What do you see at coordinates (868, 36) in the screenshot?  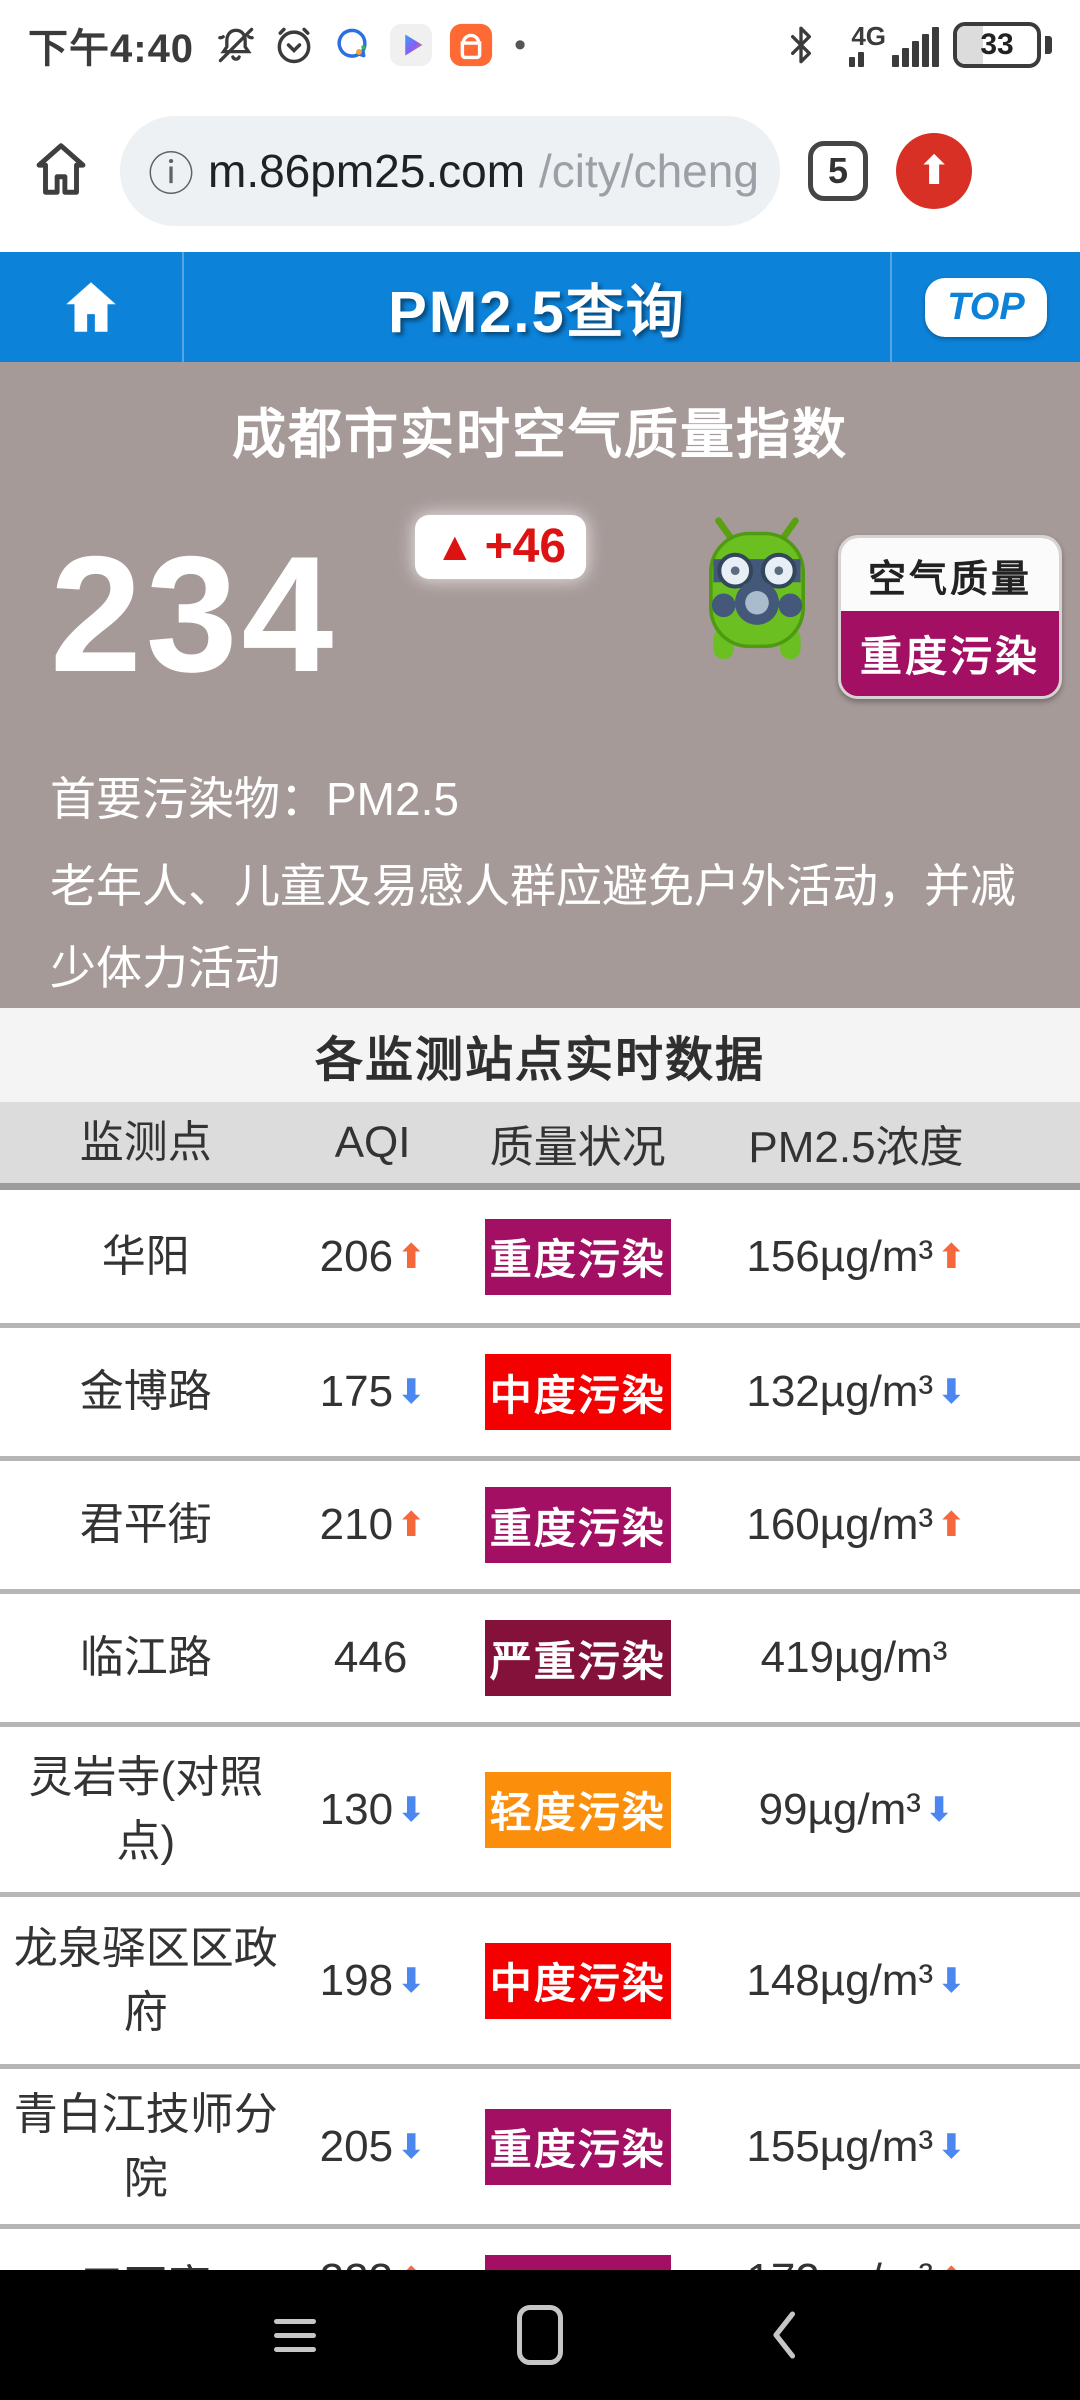 I see `network-type-label: 4G` at bounding box center [868, 36].